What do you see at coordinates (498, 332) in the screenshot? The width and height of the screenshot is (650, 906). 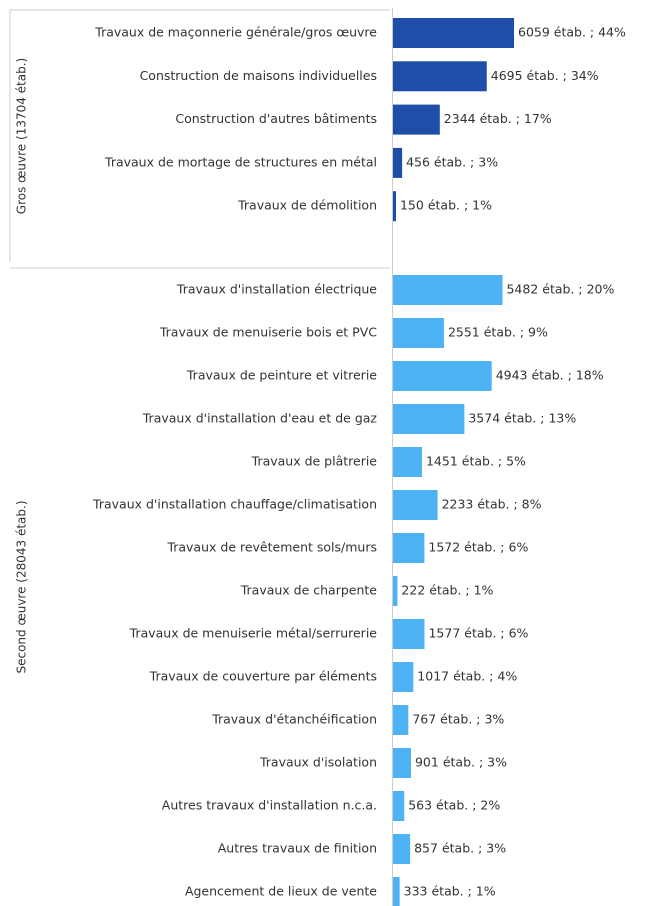 I see `data-label: 2551 étab. ; 9%` at bounding box center [498, 332].